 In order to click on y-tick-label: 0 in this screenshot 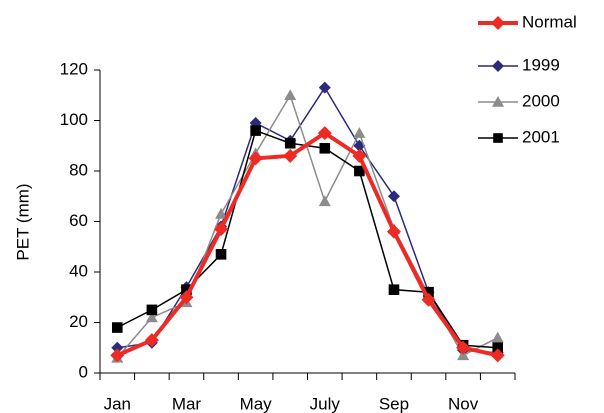, I will do `click(83, 371)`.